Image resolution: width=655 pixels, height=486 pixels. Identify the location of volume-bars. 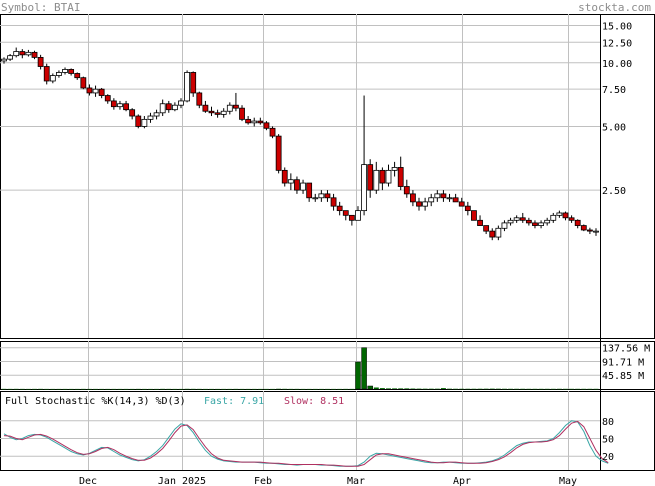
(300, 368).